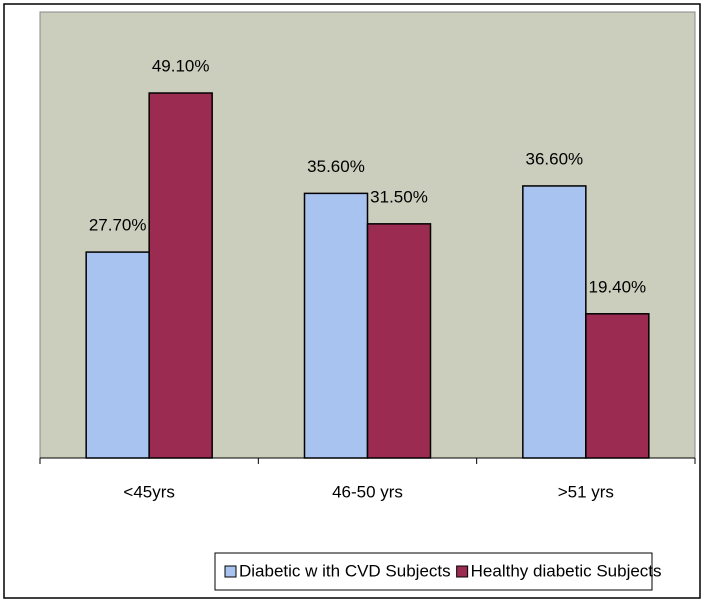 The height and width of the screenshot is (608, 706). Describe the element at coordinates (367, 491) in the screenshot. I see `x-tick-label: 46-50 yrs` at that location.